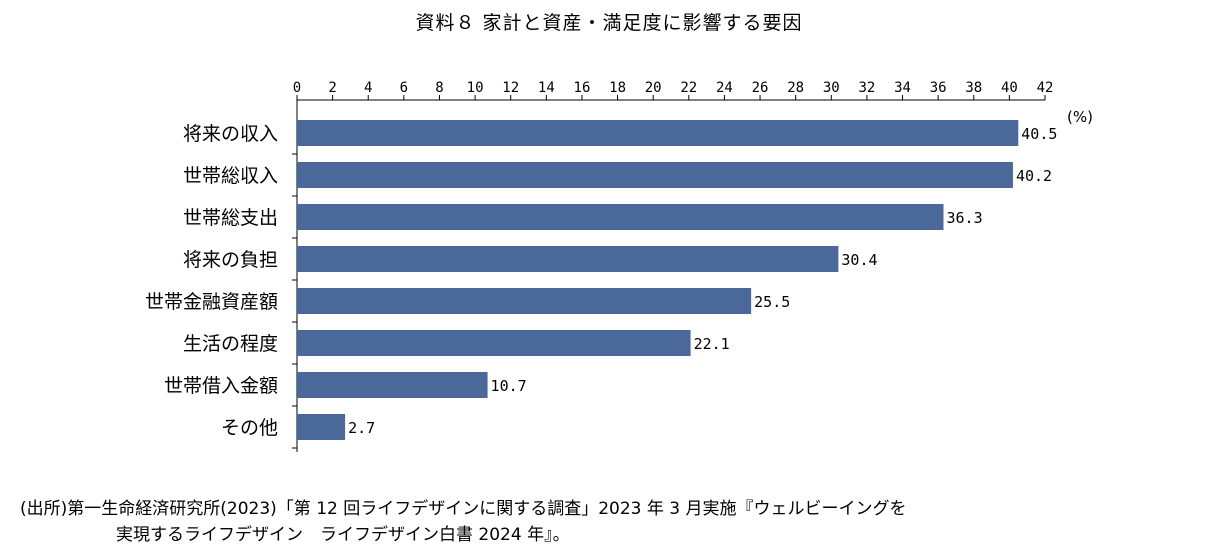 The height and width of the screenshot is (558, 1218). What do you see at coordinates (230, 176) in the screenshot?
I see `category-label: 世帯総収入` at bounding box center [230, 176].